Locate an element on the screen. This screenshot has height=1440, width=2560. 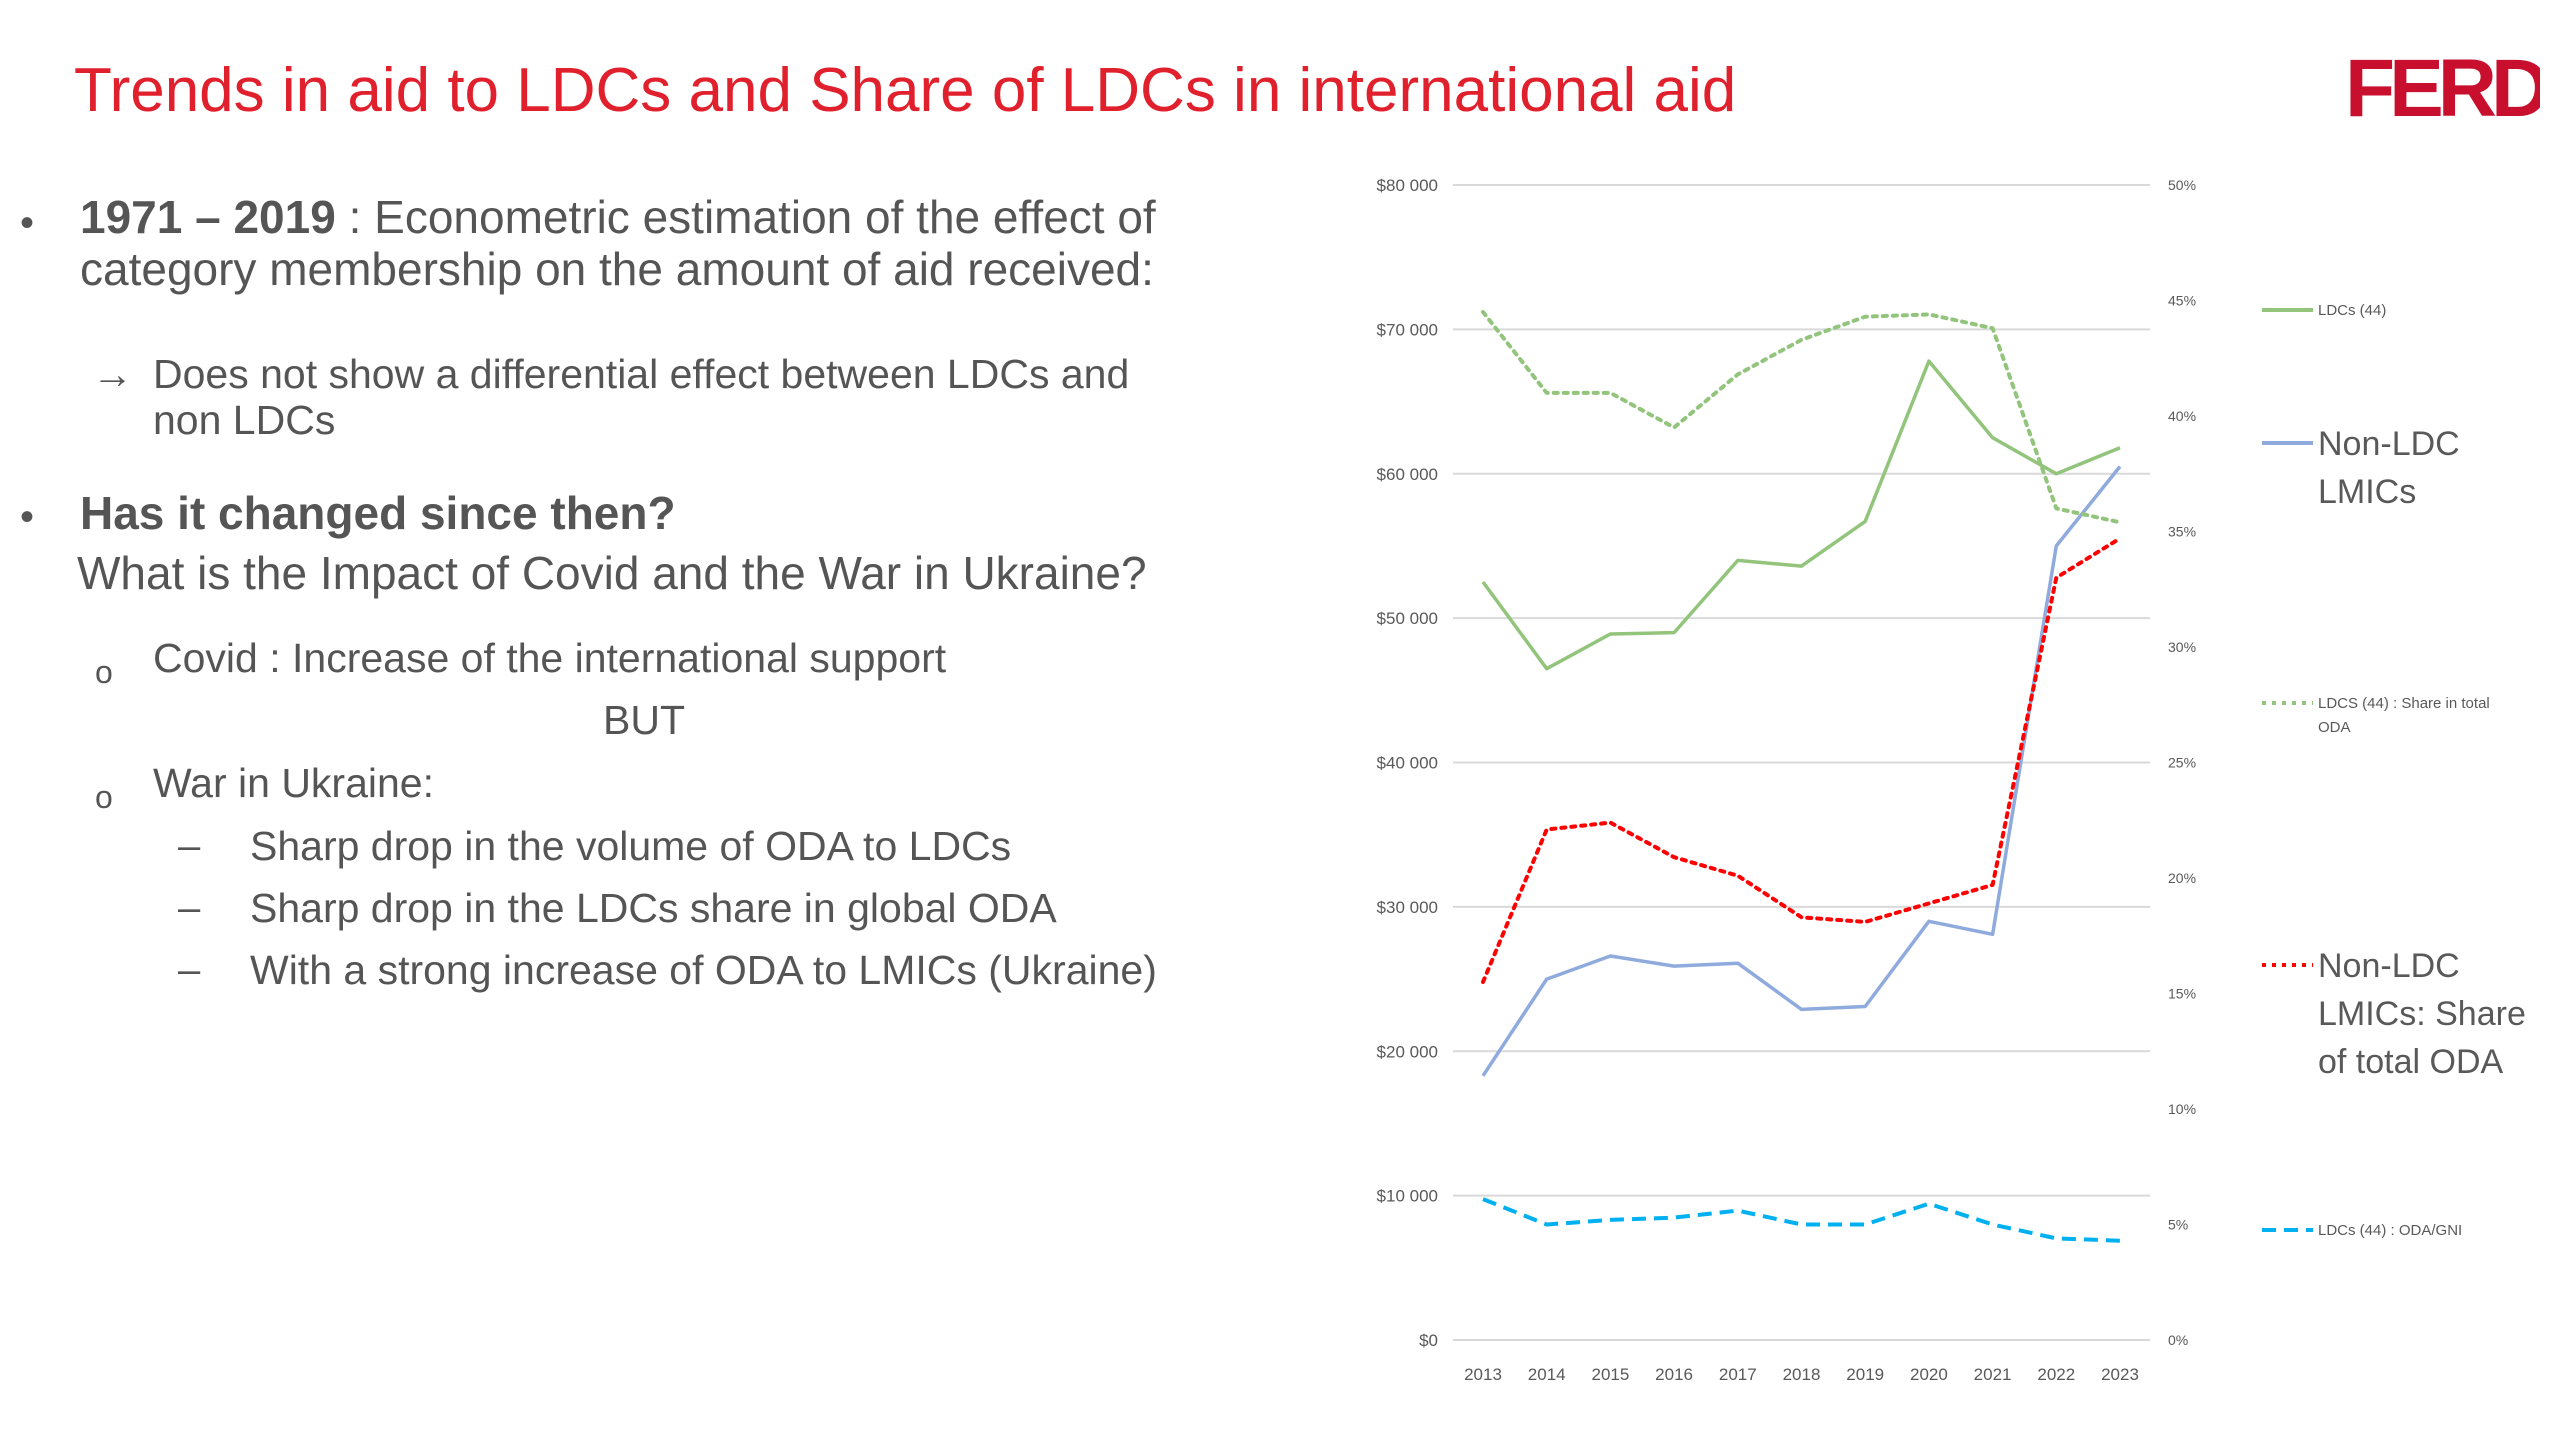
y-right-tick-label: 10% is located at coordinates (2182, 1109).